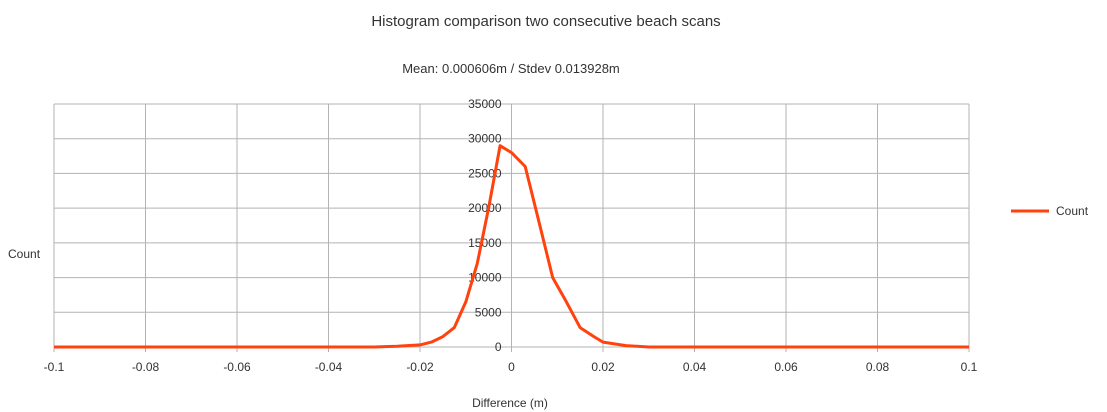 The height and width of the screenshot is (412, 1107). What do you see at coordinates (420, 367) in the screenshot?
I see `x-tick-label: -0.02` at bounding box center [420, 367].